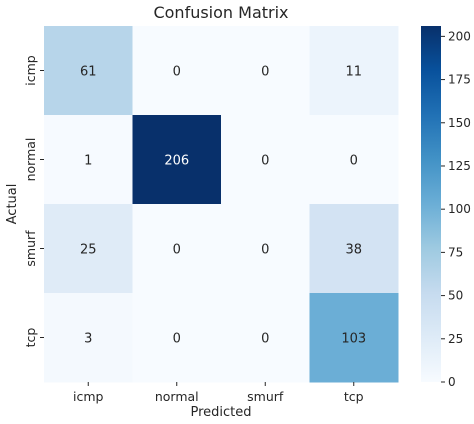 This screenshot has width=474, height=424. I want to click on y-axis-ticks: icmp normal smurf tcp, so click(33, 201).